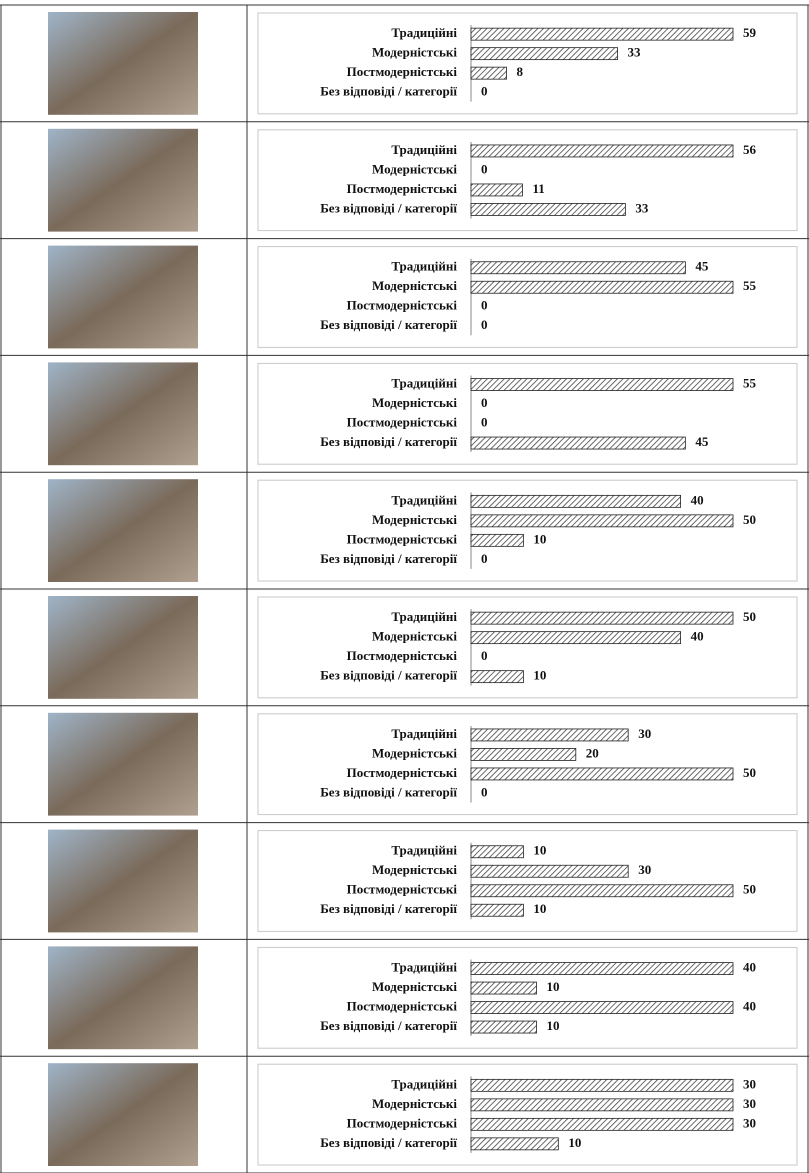 The width and height of the screenshot is (809, 1173). I want to click on value-label: 11, so click(538, 188).